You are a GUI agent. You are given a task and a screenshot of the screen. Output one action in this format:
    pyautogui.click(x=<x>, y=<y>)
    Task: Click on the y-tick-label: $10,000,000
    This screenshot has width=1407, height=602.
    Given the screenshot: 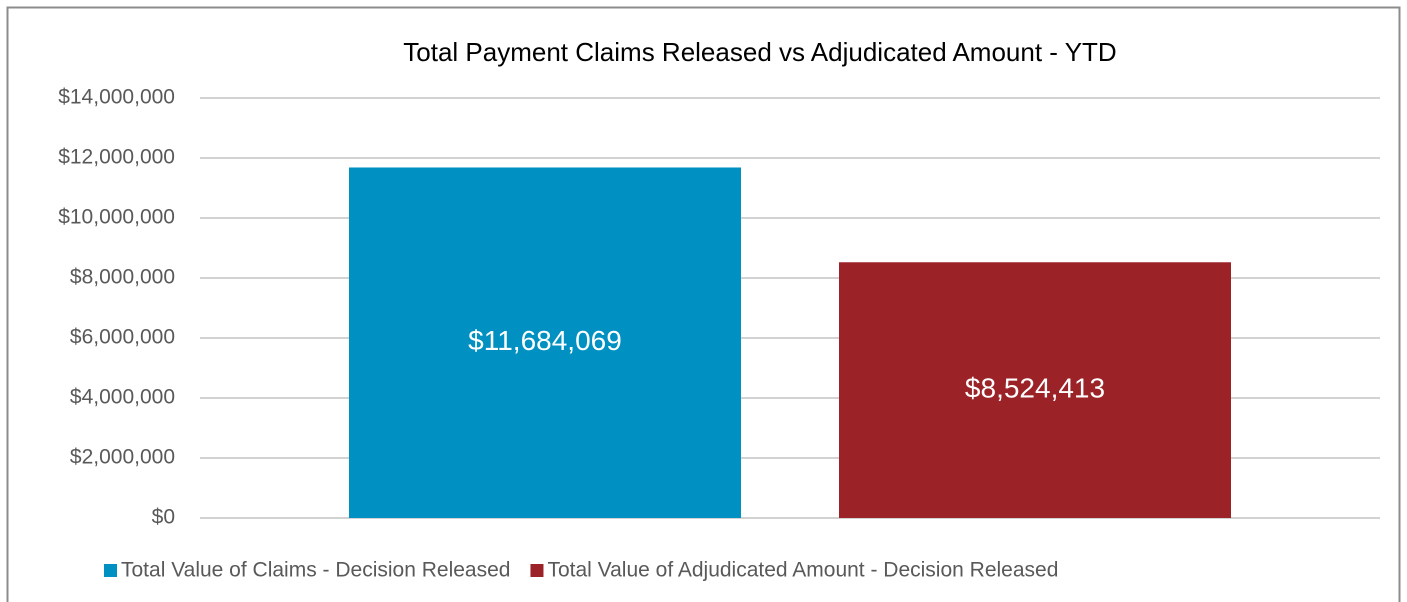 What is the action you would take?
    pyautogui.click(x=116, y=217)
    